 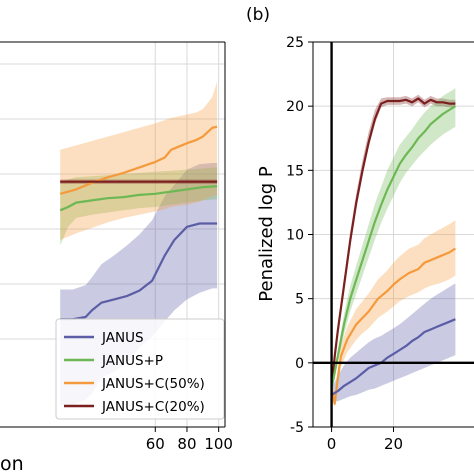 I want to click on legend-box, so click(x=140, y=369).